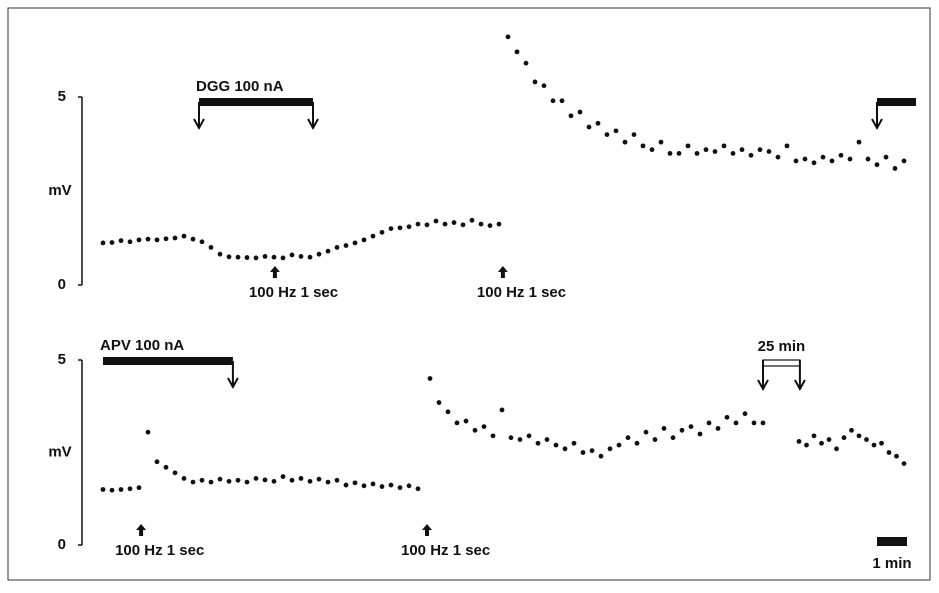 The height and width of the screenshot is (593, 939). Describe the element at coordinates (62, 96) in the screenshot. I see `y-tick-label: 5` at that location.